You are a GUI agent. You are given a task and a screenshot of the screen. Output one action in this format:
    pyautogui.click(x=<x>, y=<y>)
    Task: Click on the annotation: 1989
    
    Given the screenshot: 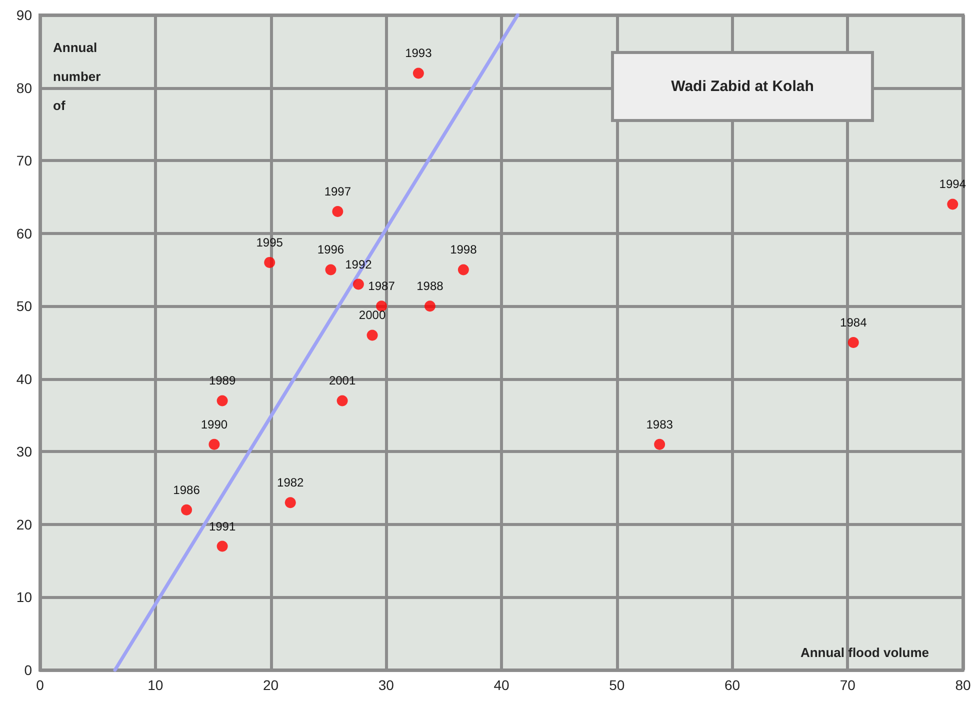 What is the action you would take?
    pyautogui.click(x=222, y=381)
    